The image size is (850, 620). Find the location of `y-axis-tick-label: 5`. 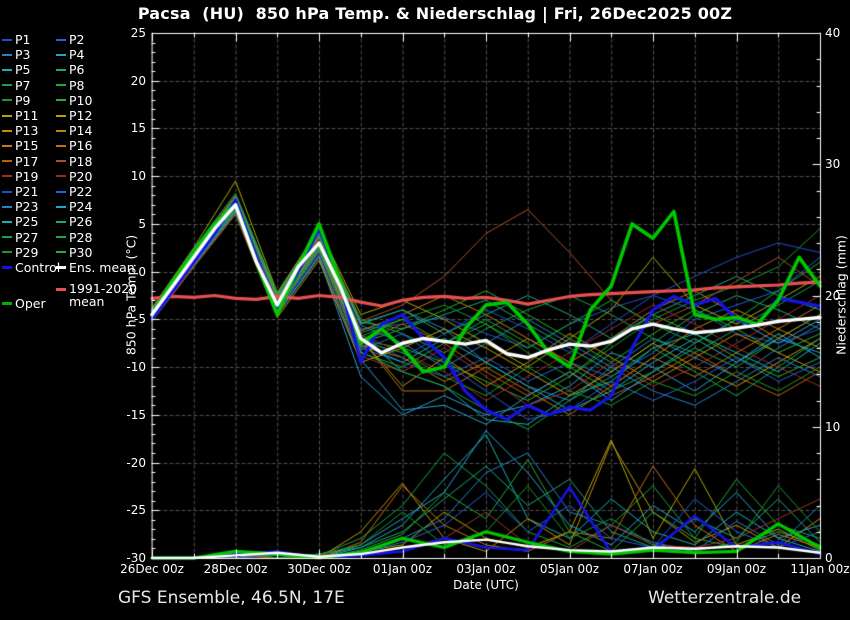

y-axis-tick-label: 5 is located at coordinates (142, 223).